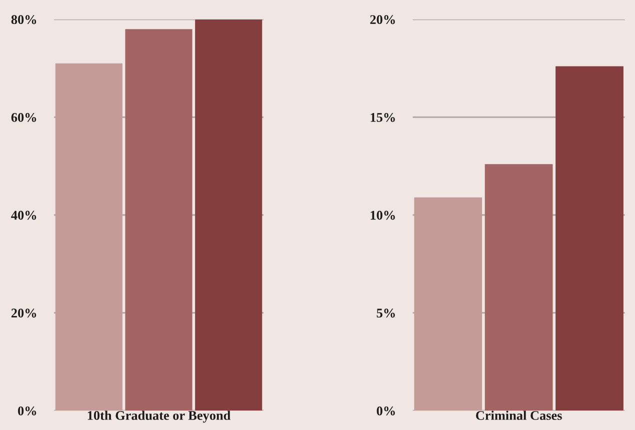 Image resolution: width=635 pixels, height=430 pixels. What do you see at coordinates (159, 416) in the screenshot?
I see `x-axis-title: 10th Graduate or Beyond` at bounding box center [159, 416].